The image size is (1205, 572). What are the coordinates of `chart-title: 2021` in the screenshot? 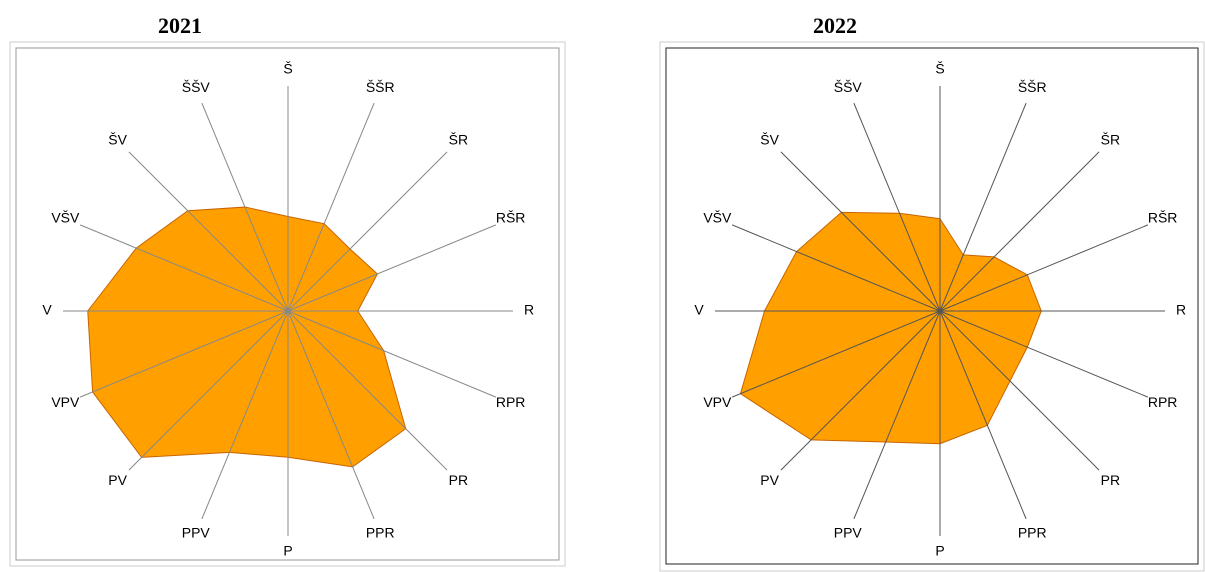 It's located at (180, 25).